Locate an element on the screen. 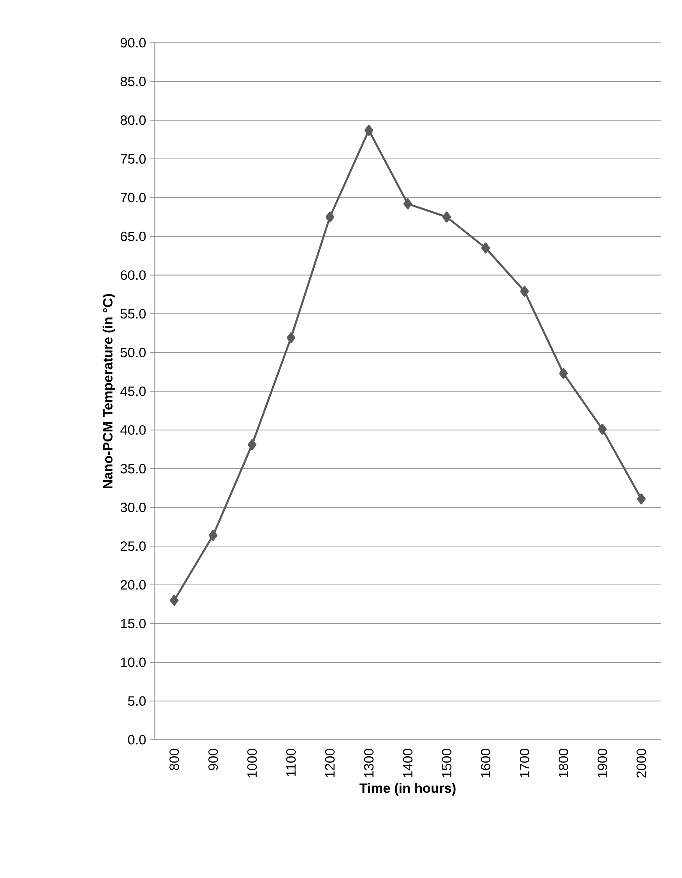 This screenshot has width=682, height=878. y-tick-label: 65.0 is located at coordinates (133, 237).